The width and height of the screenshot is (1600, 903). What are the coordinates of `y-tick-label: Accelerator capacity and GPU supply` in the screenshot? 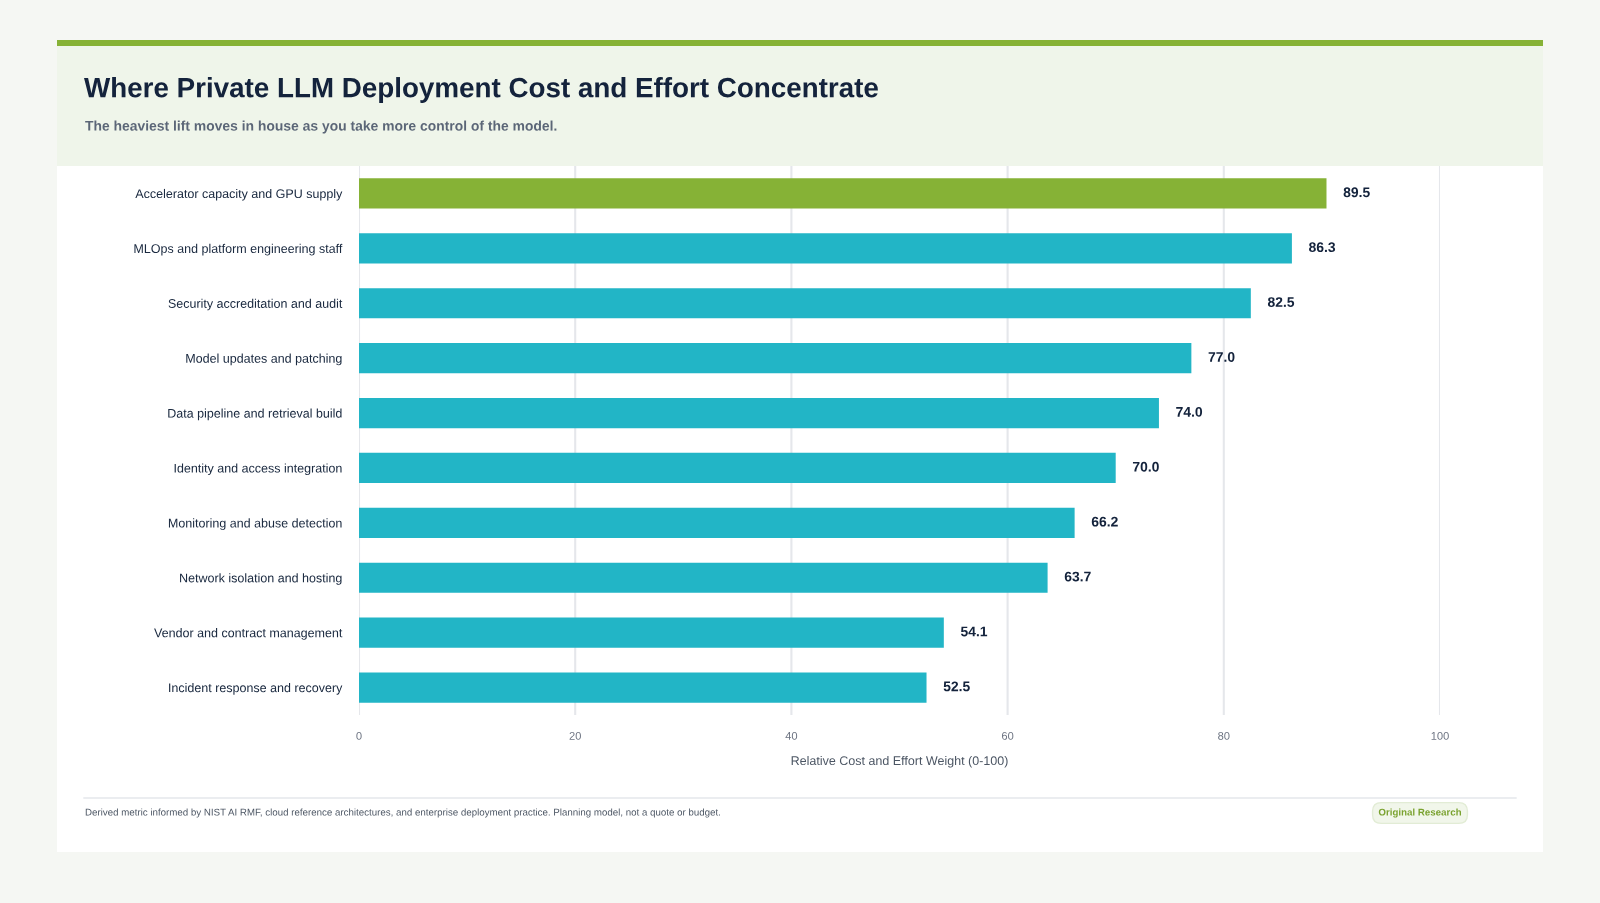 It's located at (239, 194).